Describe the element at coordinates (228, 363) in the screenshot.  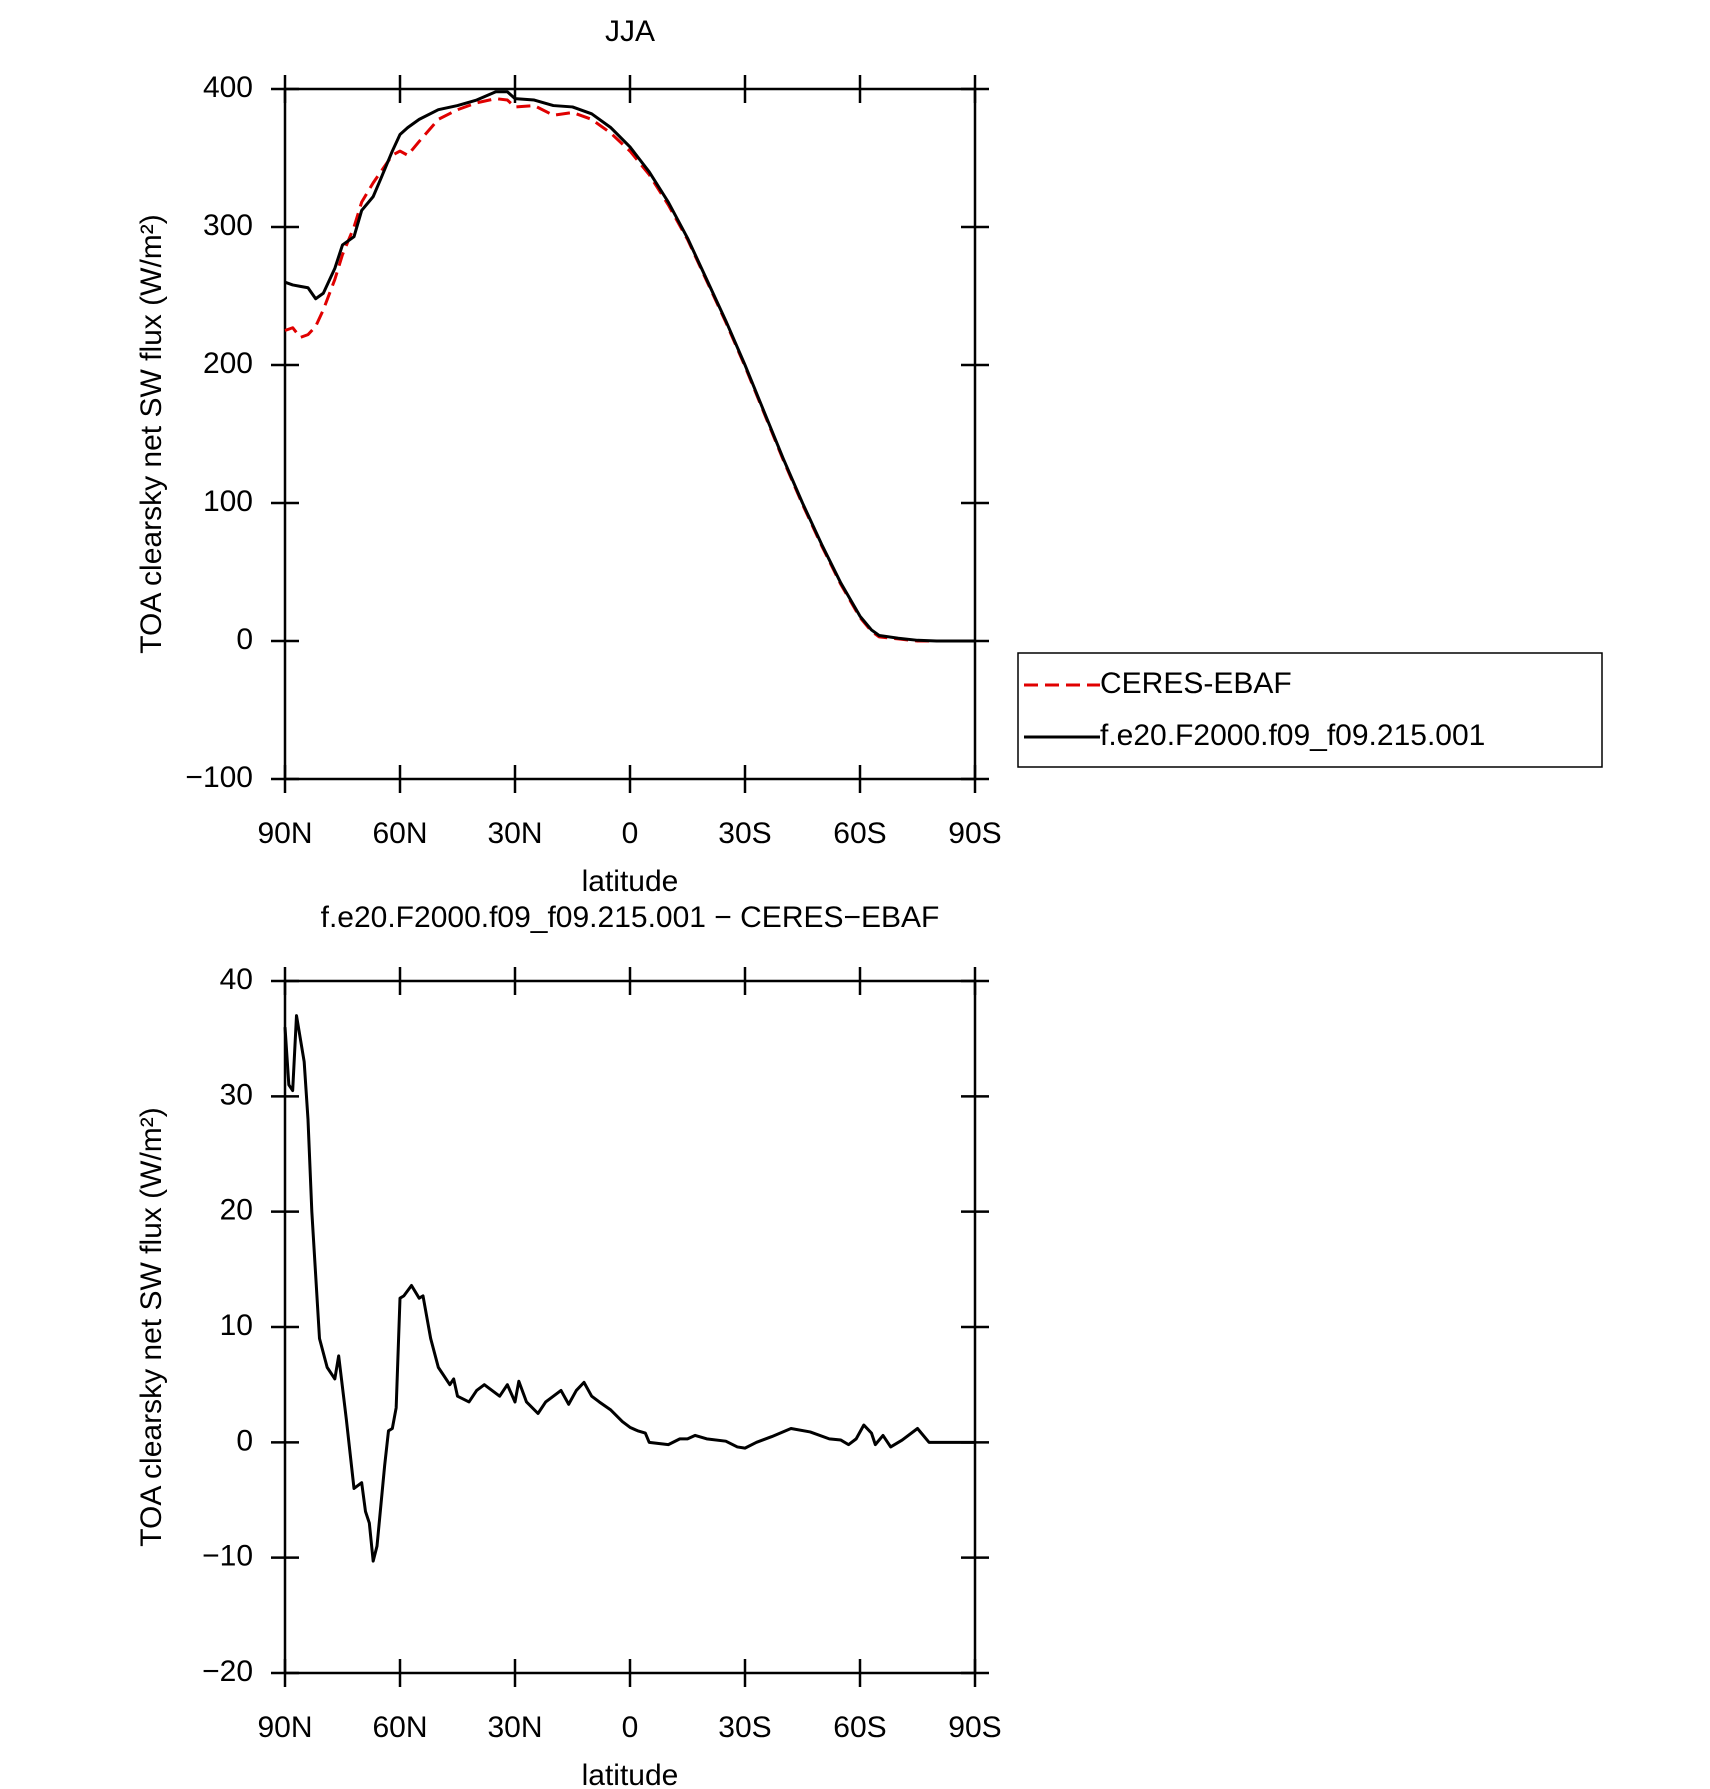
I see `y-tick-label: 200` at that location.